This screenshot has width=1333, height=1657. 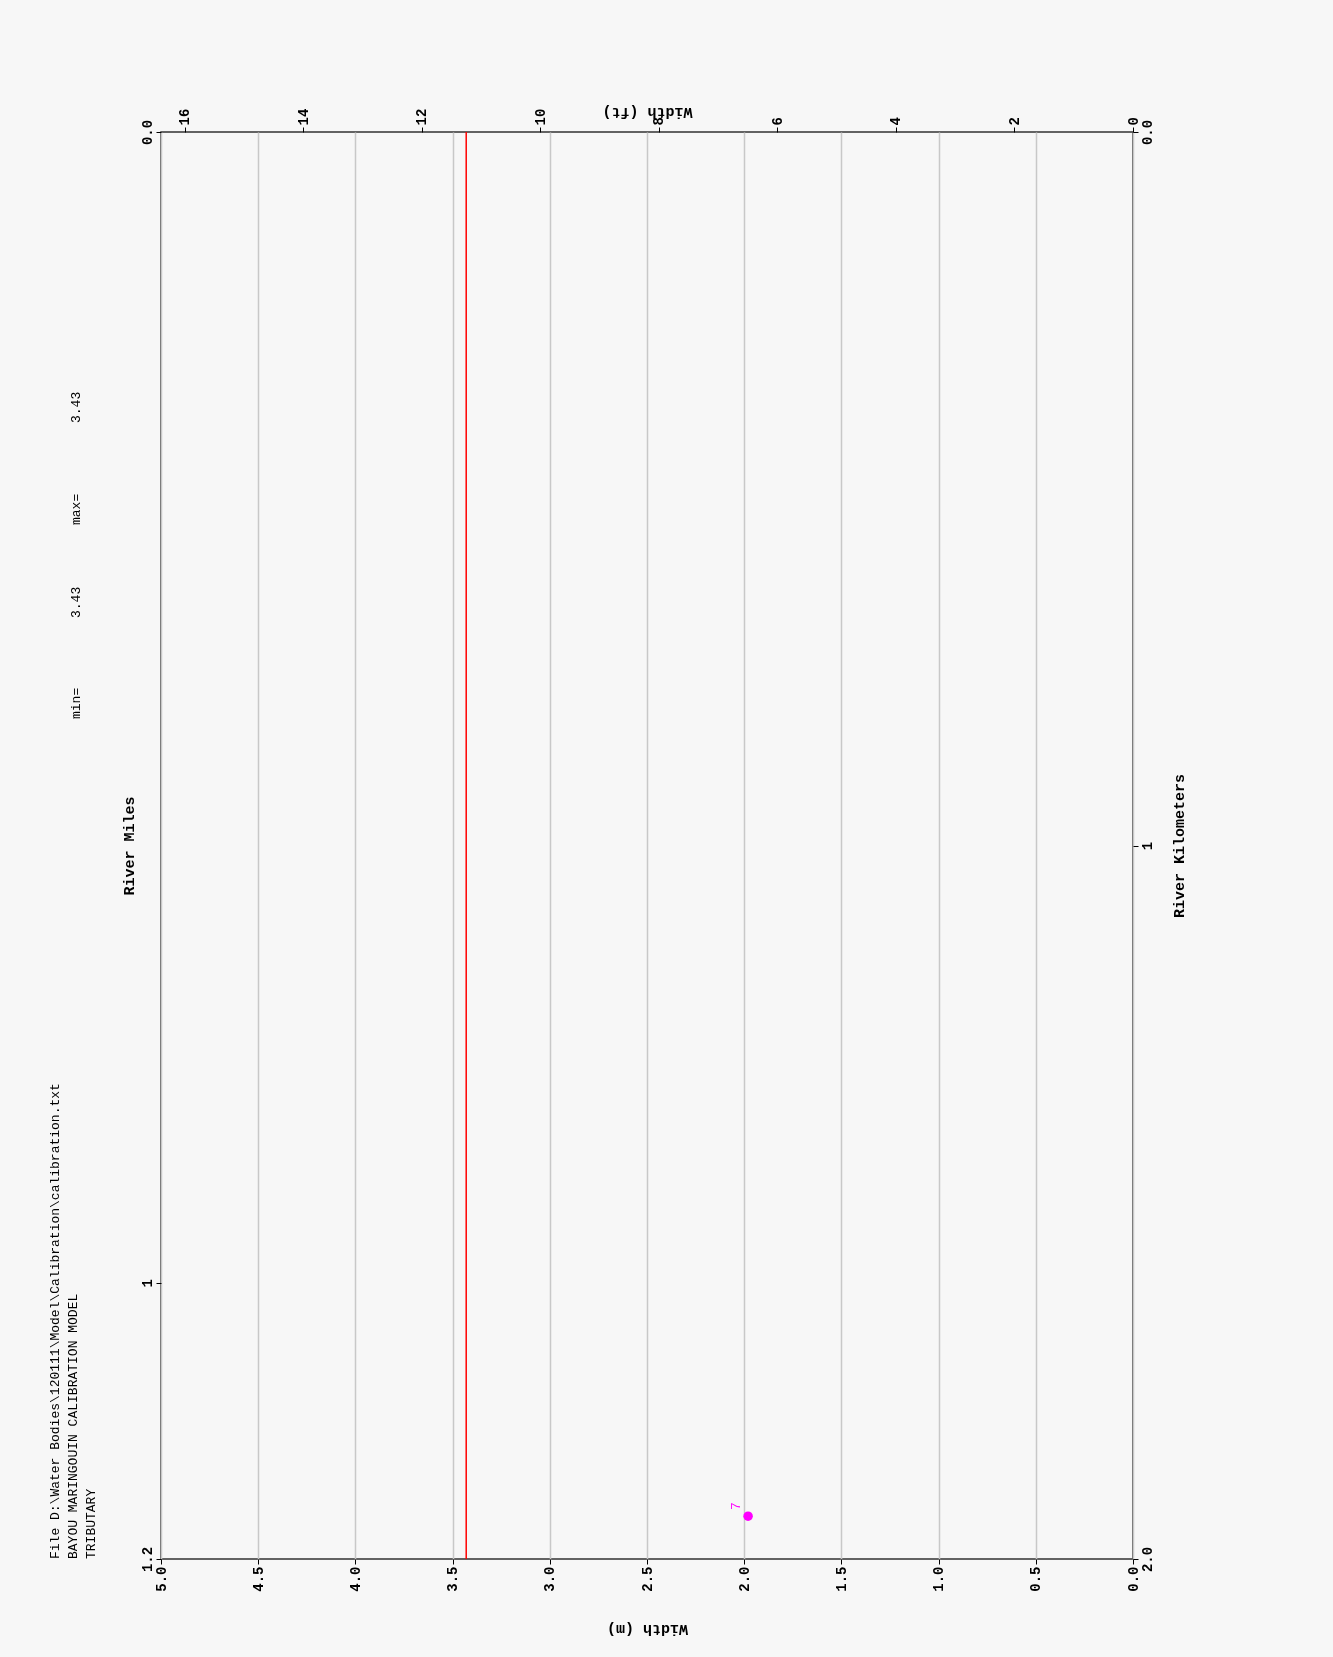 What do you see at coordinates (147, 1283) in the screenshot?
I see `y-tick-label: 1` at bounding box center [147, 1283].